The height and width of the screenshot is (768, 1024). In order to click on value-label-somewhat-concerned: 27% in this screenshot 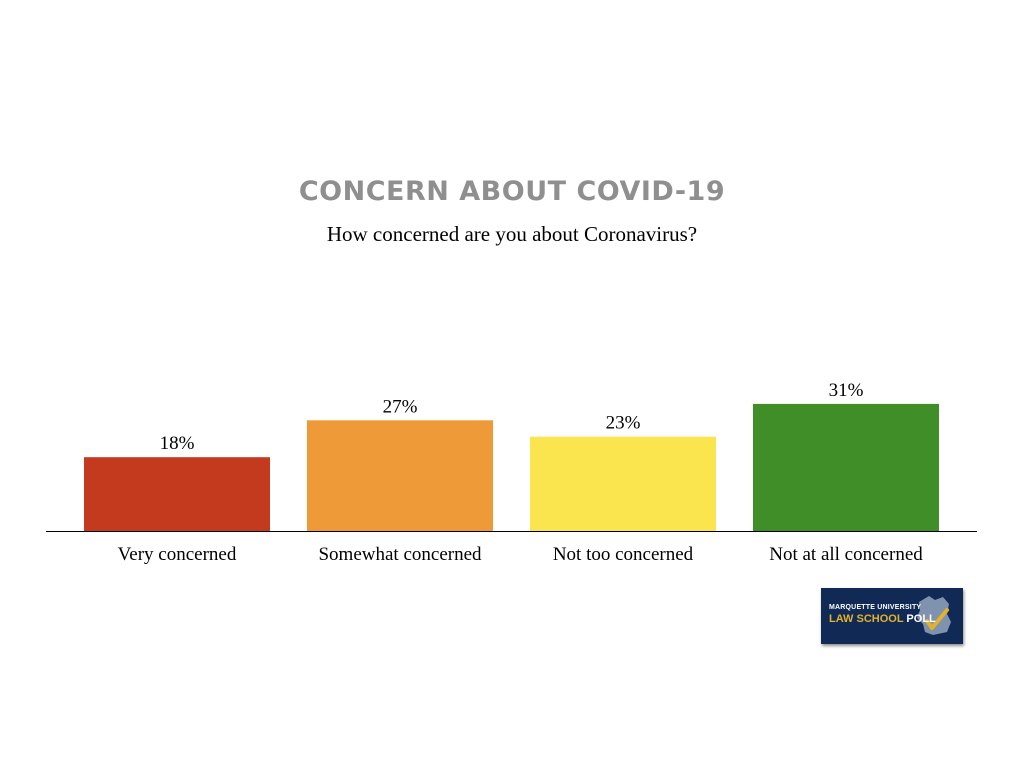, I will do `click(400, 406)`.